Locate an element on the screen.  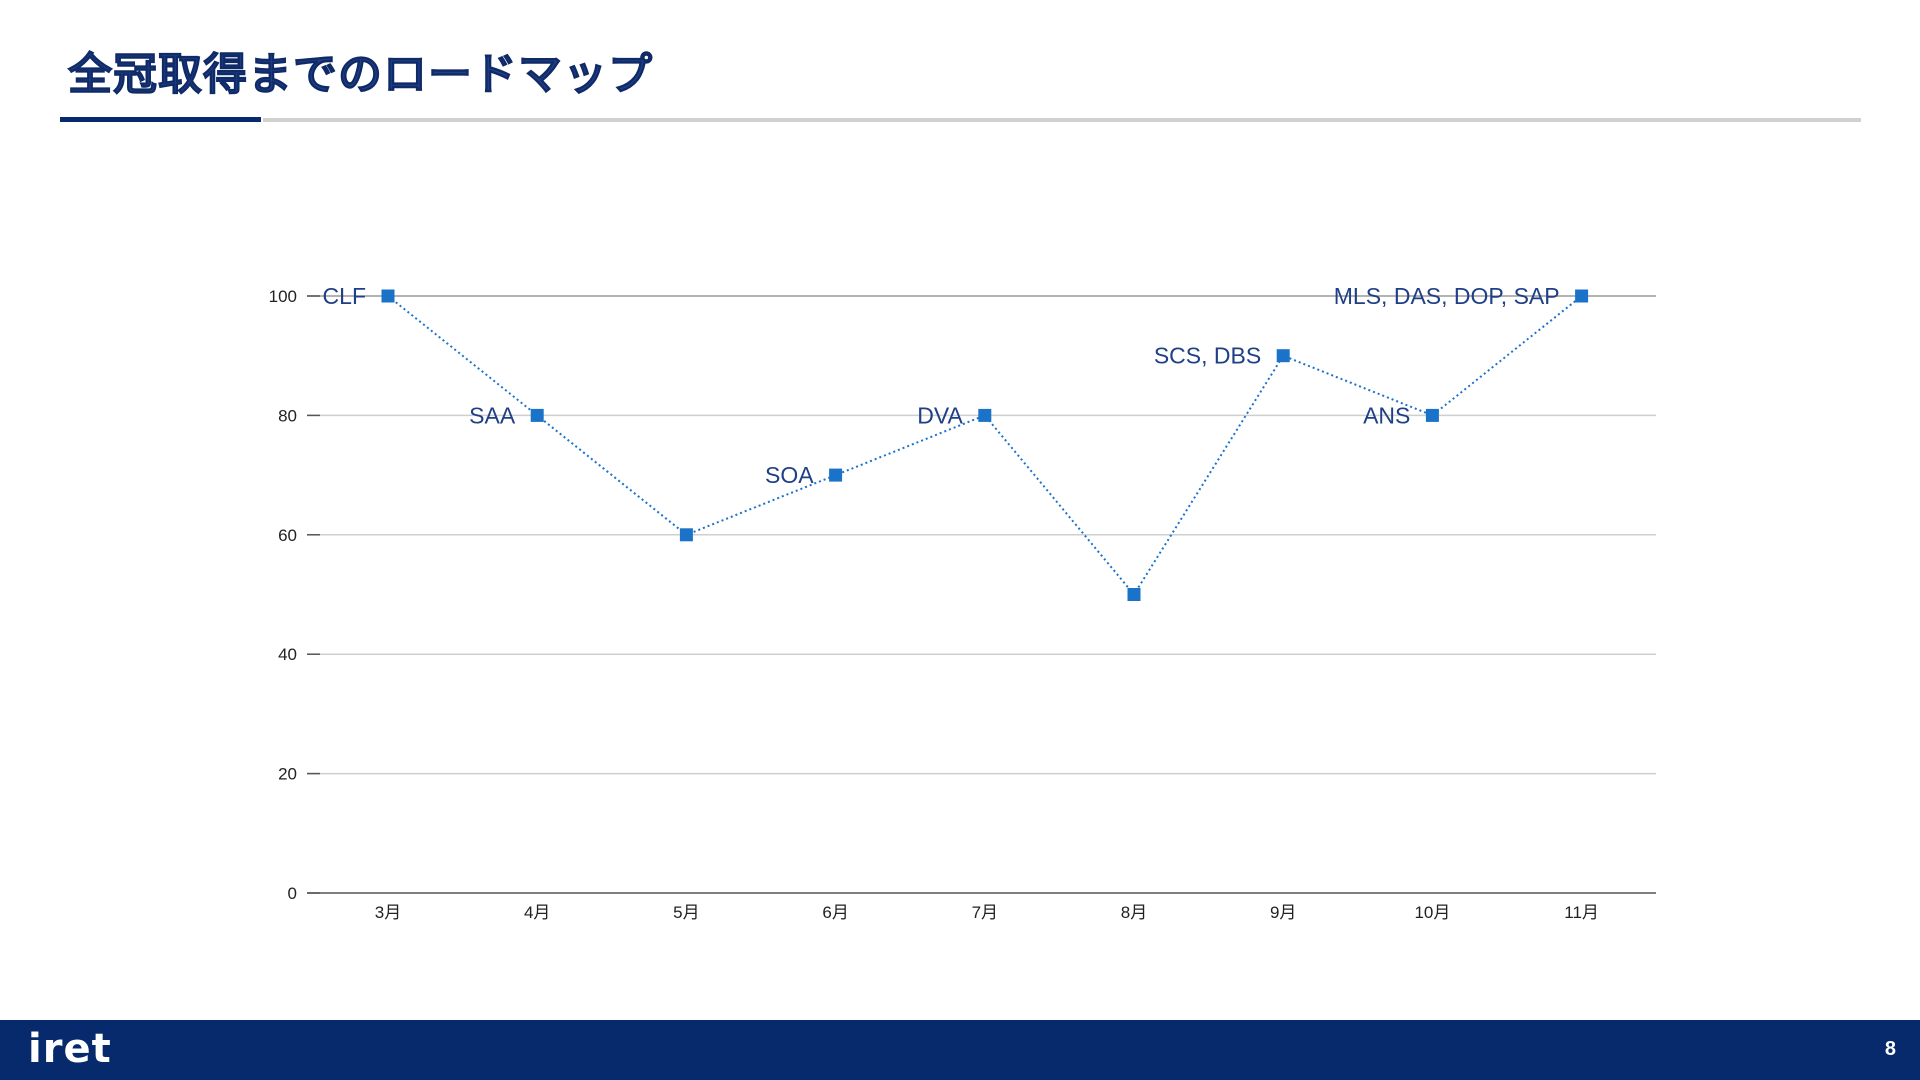
x-tick-label: 7月 is located at coordinates (985, 912).